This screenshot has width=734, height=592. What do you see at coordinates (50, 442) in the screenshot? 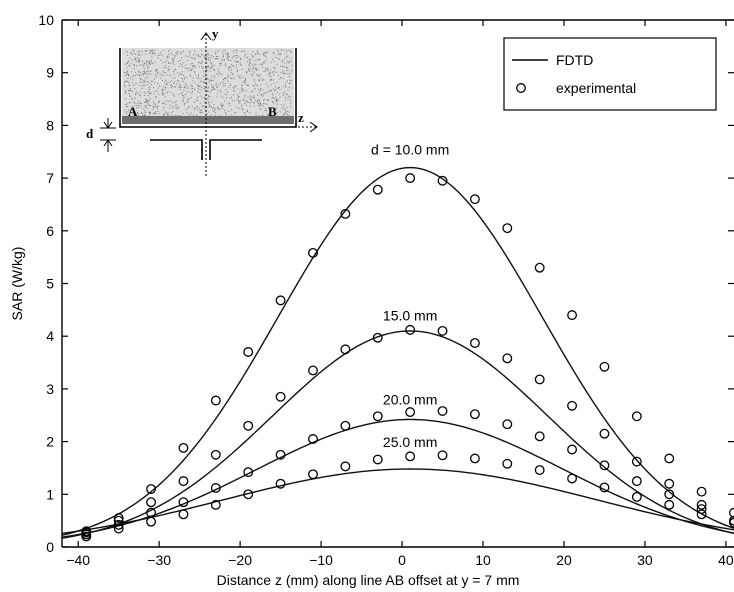
I see `y-tick-label: 2` at bounding box center [50, 442].